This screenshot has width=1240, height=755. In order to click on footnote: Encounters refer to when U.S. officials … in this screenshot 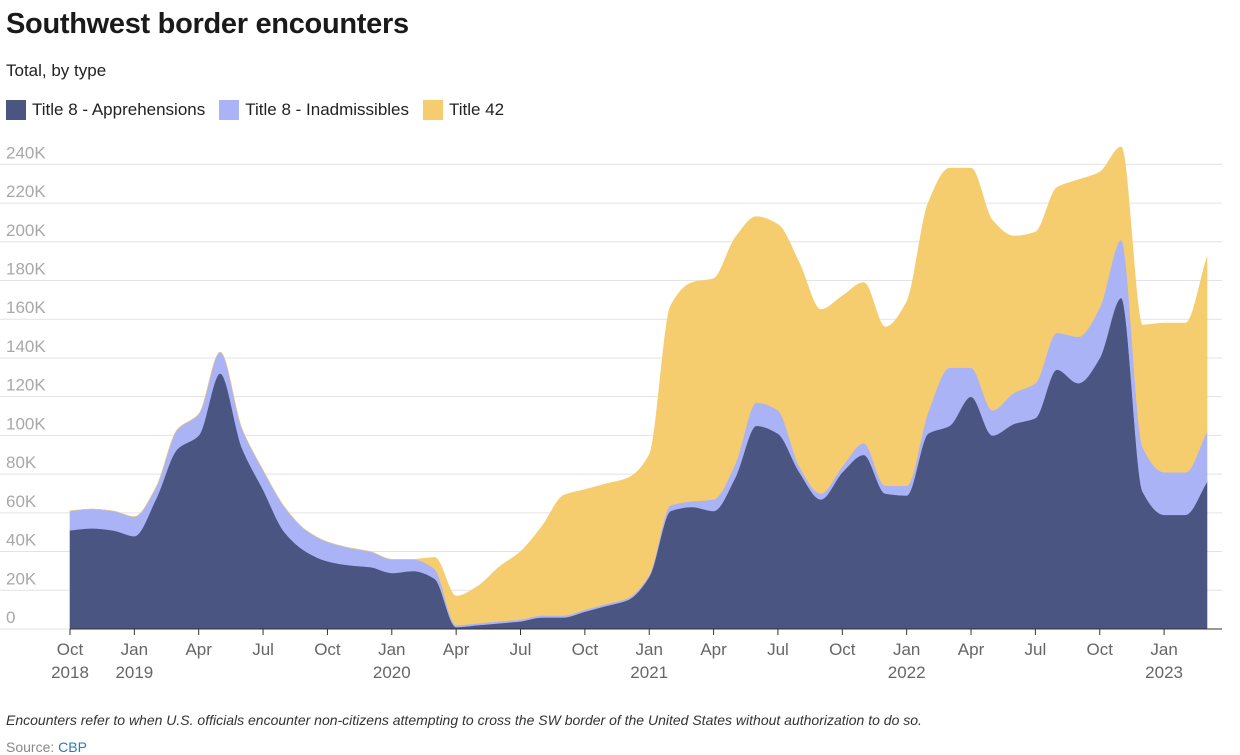, I will do `click(464, 720)`.